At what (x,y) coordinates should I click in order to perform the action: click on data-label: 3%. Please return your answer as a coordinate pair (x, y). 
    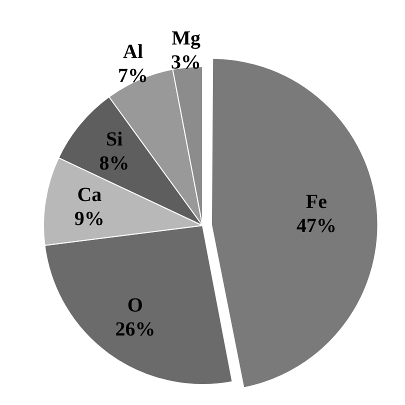
    Looking at the image, I should click on (186, 63).